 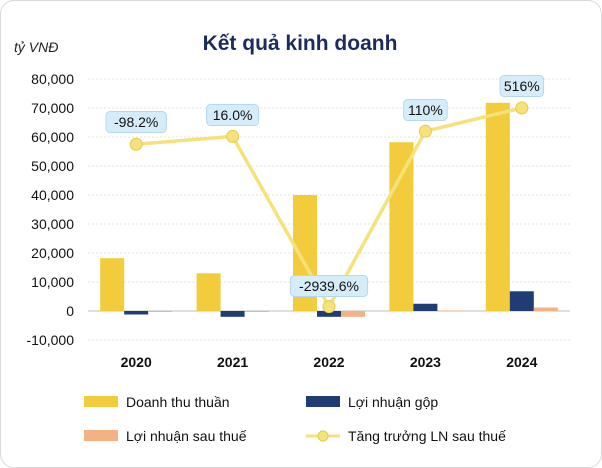 What do you see at coordinates (70, 311) in the screenshot?
I see `y-tick-label: 0` at bounding box center [70, 311].